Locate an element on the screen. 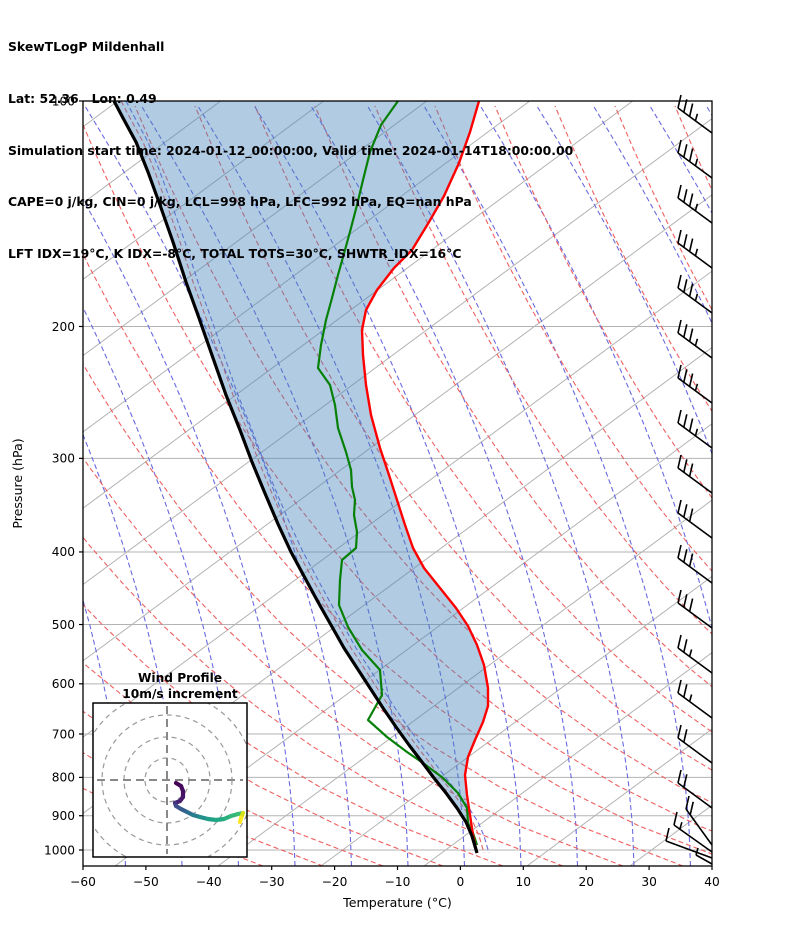 The image size is (794, 937). svg-text: −30 is located at coordinates (272, 882).